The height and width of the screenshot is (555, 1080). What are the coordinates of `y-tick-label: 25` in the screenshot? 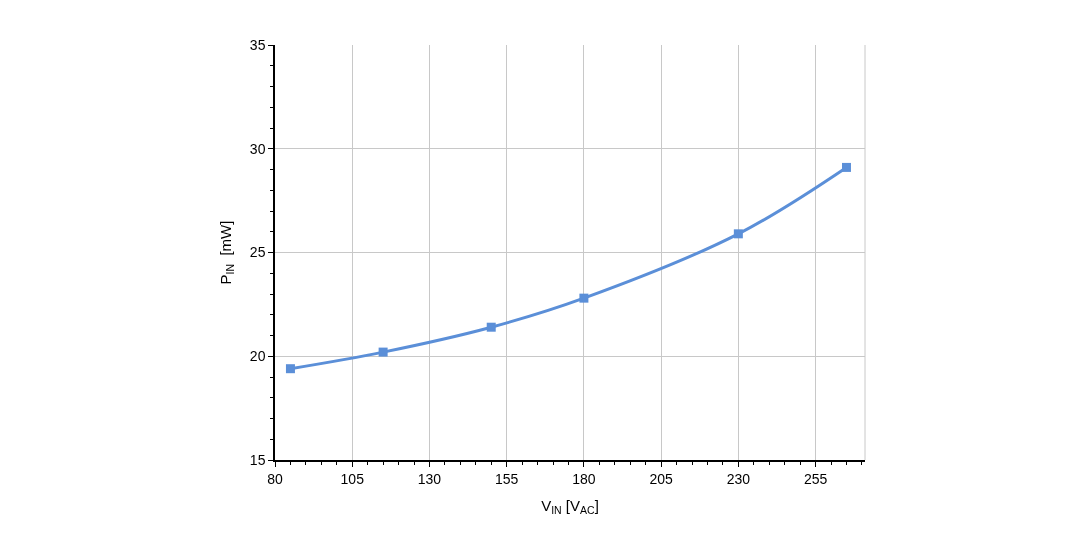 It's located at (257, 252).